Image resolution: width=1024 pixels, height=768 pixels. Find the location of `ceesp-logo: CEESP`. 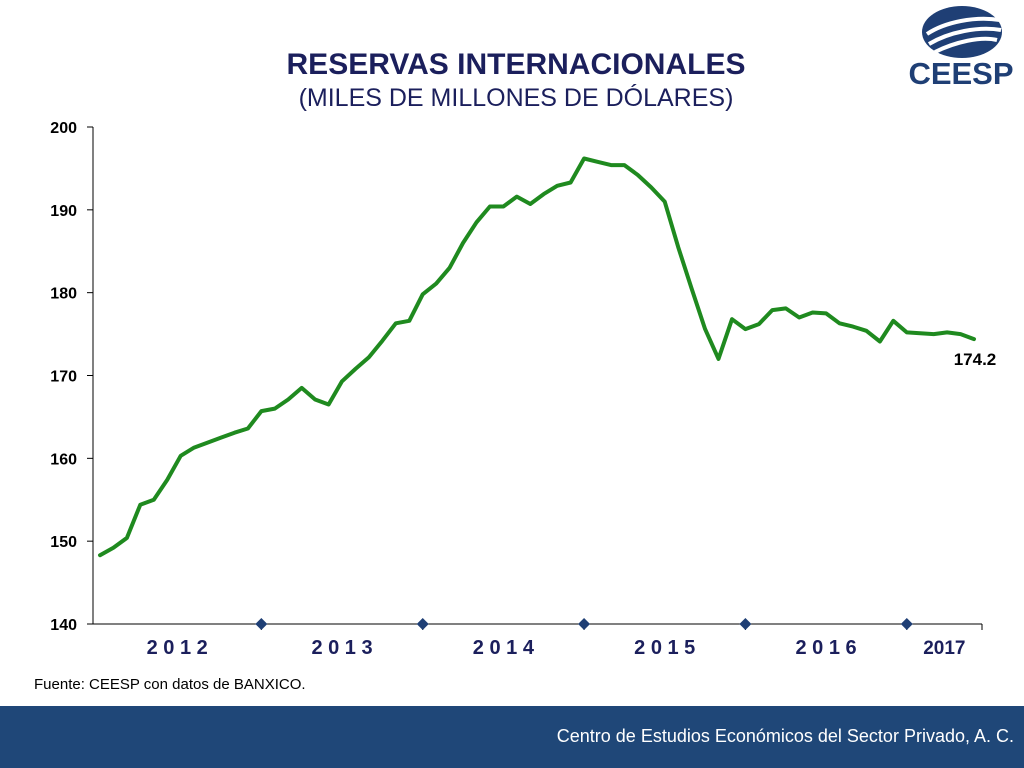

ceesp-logo: CEESP is located at coordinates (961, 47).